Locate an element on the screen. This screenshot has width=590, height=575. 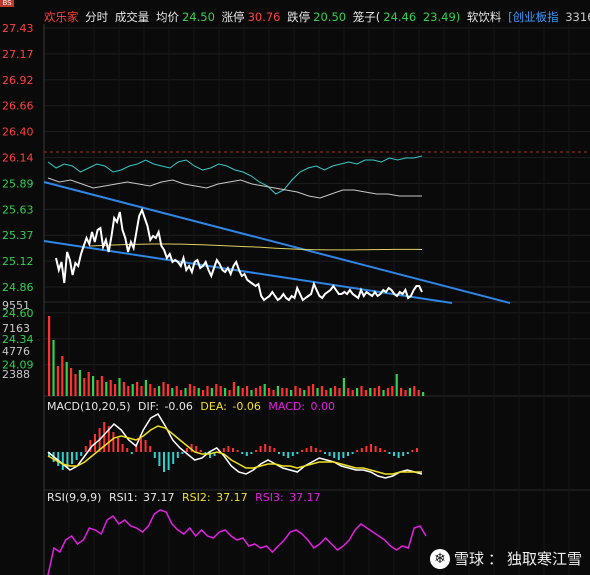
price-tick-label: 24.09 is located at coordinates (18, 365).